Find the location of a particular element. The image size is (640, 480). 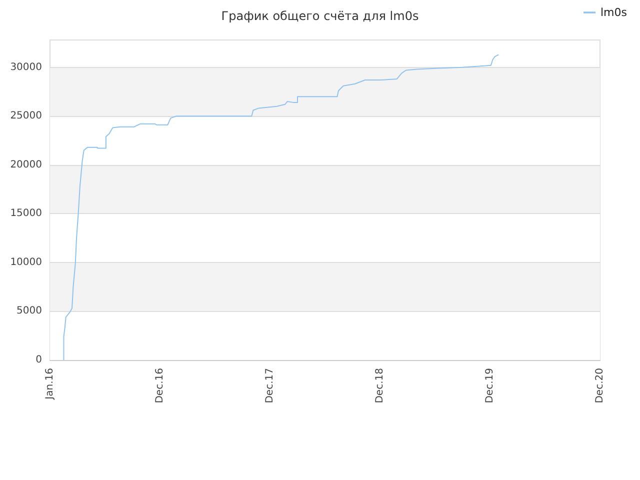

y-tick-label: 10000 is located at coordinates (26, 262).